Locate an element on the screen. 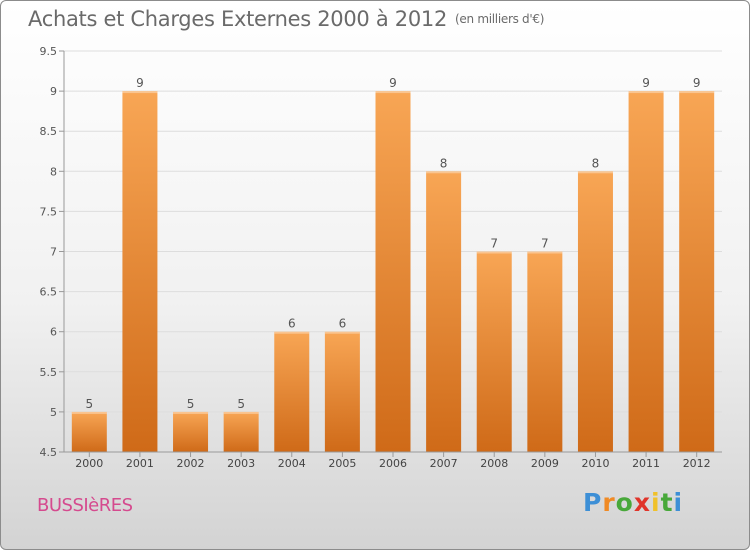 This screenshot has width=750, height=550. x-tick-label: 2003 is located at coordinates (241, 463).